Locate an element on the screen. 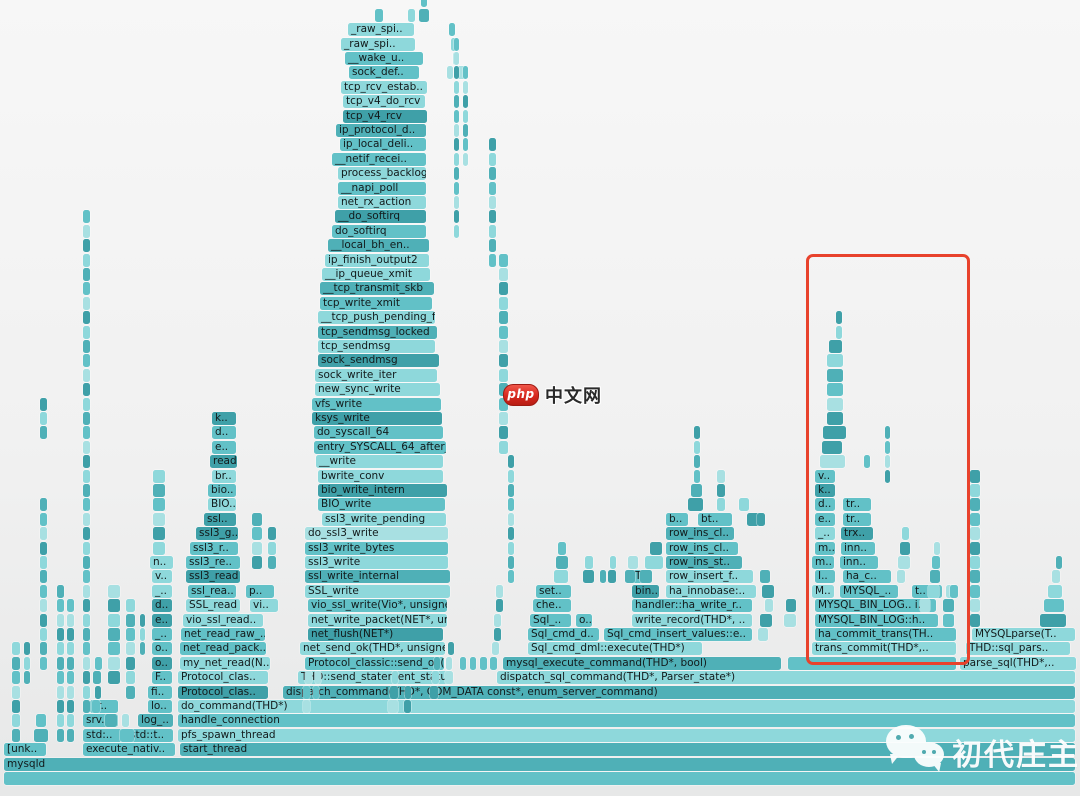  frame-vfs-write: vfs_write is located at coordinates (377, 404).